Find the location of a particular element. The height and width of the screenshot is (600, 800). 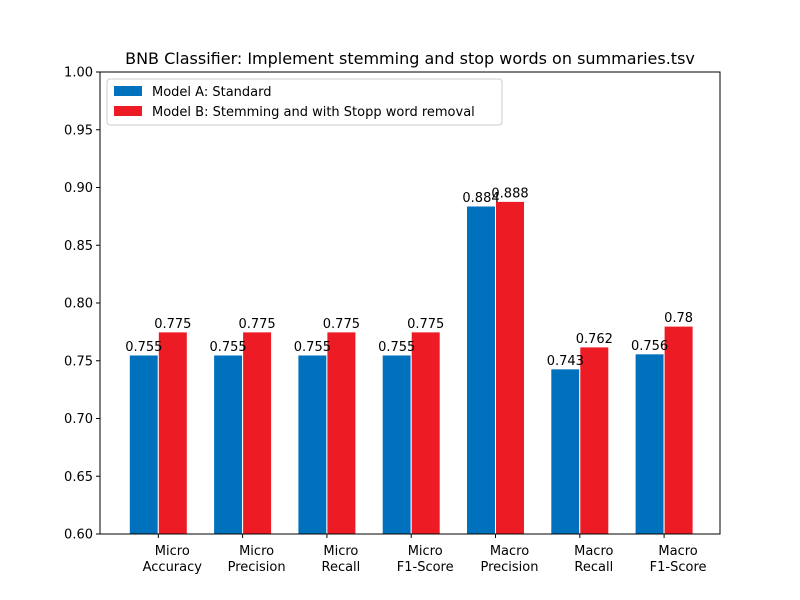

y-tick-label: 0.85 is located at coordinates (78, 246).